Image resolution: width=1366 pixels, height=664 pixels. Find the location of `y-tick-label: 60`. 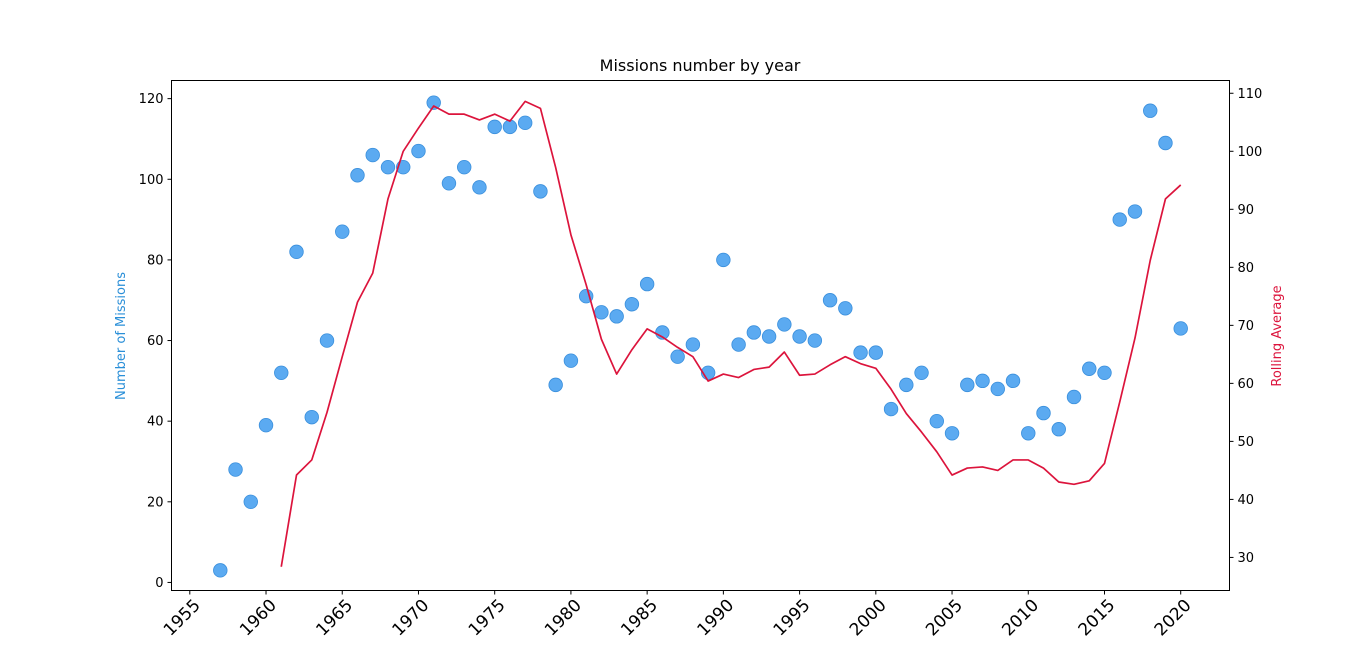

y-tick-label: 60 is located at coordinates (155, 341).